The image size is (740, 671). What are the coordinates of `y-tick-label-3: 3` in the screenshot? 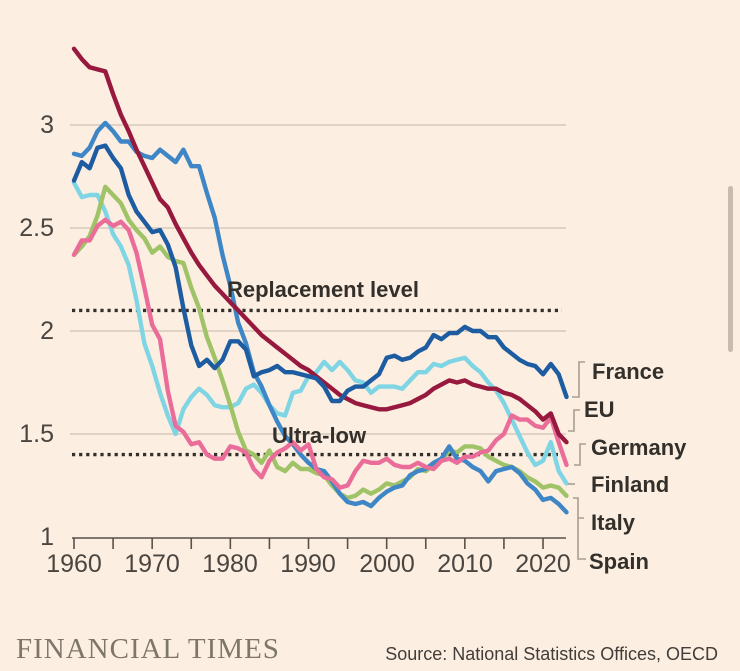 It's located at (47, 125).